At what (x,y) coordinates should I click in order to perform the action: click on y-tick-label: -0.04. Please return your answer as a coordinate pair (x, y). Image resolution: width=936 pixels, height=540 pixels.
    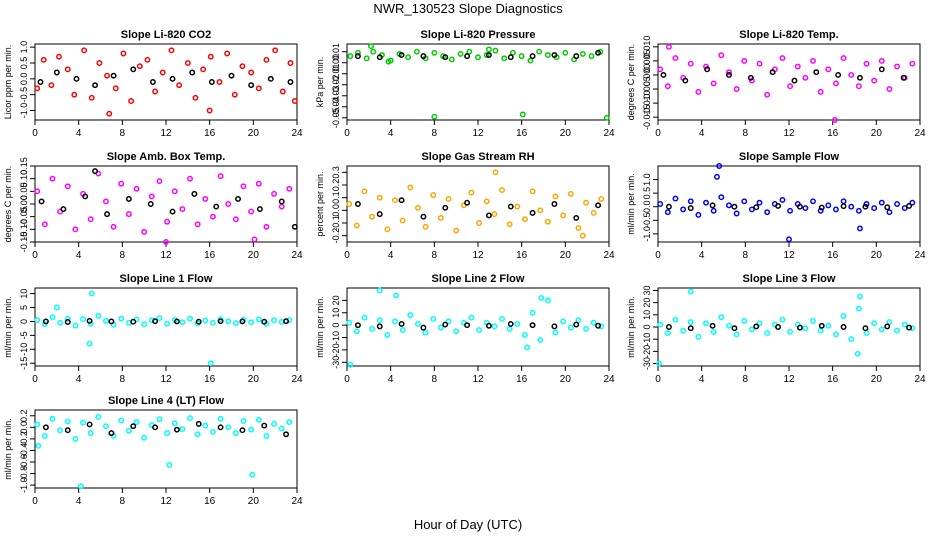
    Looking at the image, I should click on (336, 107).